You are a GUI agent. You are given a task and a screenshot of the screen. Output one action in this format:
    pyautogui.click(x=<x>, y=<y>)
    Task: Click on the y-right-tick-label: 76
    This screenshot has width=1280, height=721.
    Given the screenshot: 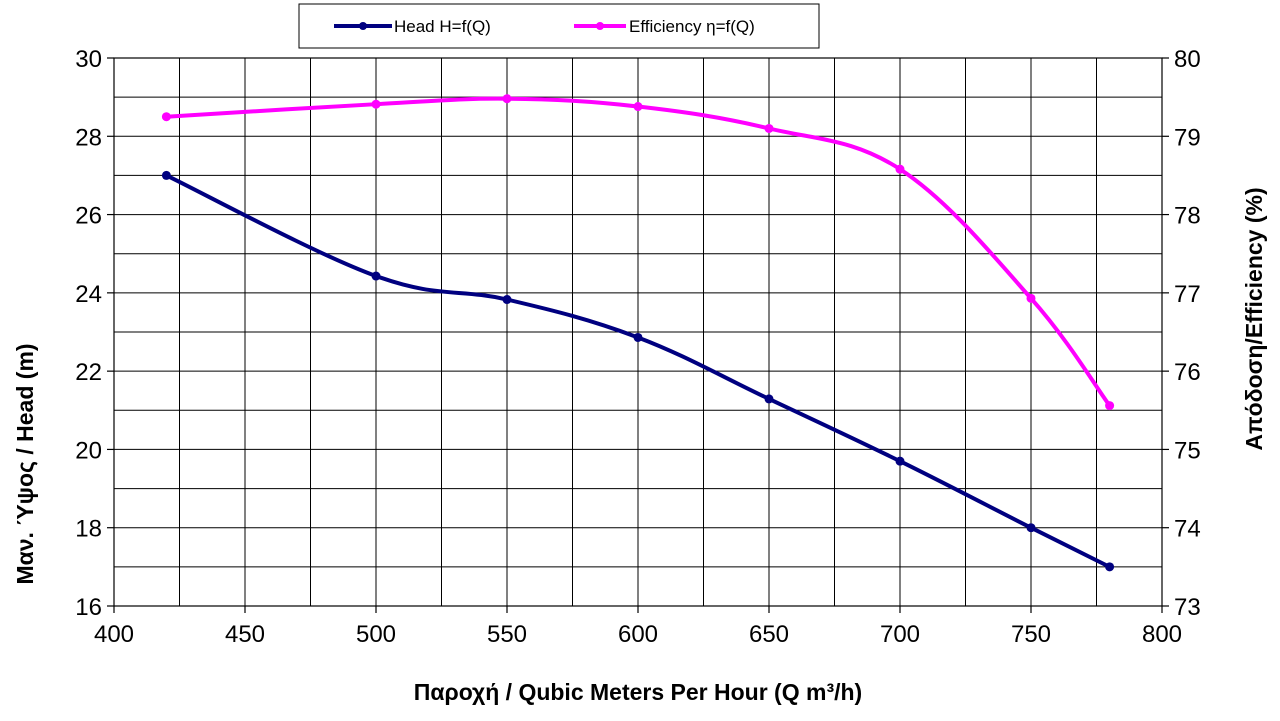 What is the action you would take?
    pyautogui.click(x=1187, y=372)
    